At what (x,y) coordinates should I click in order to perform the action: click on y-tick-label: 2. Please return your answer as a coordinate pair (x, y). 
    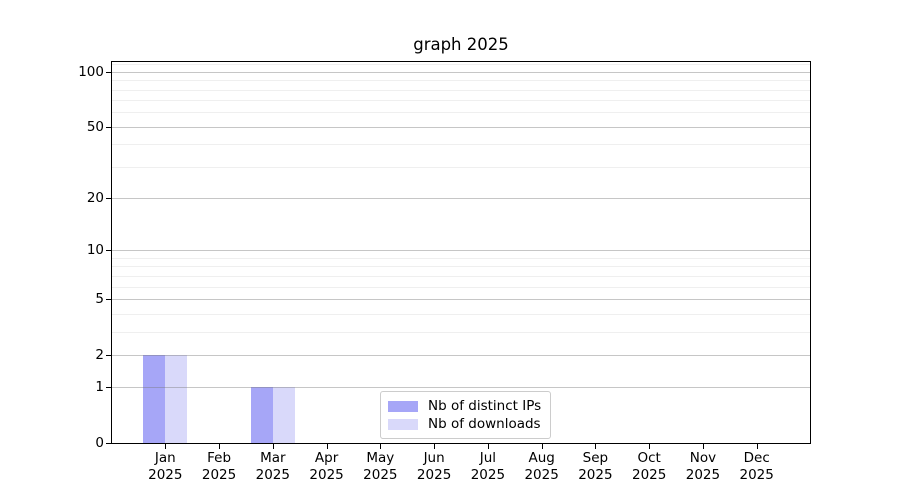
    Looking at the image, I should click on (99, 354).